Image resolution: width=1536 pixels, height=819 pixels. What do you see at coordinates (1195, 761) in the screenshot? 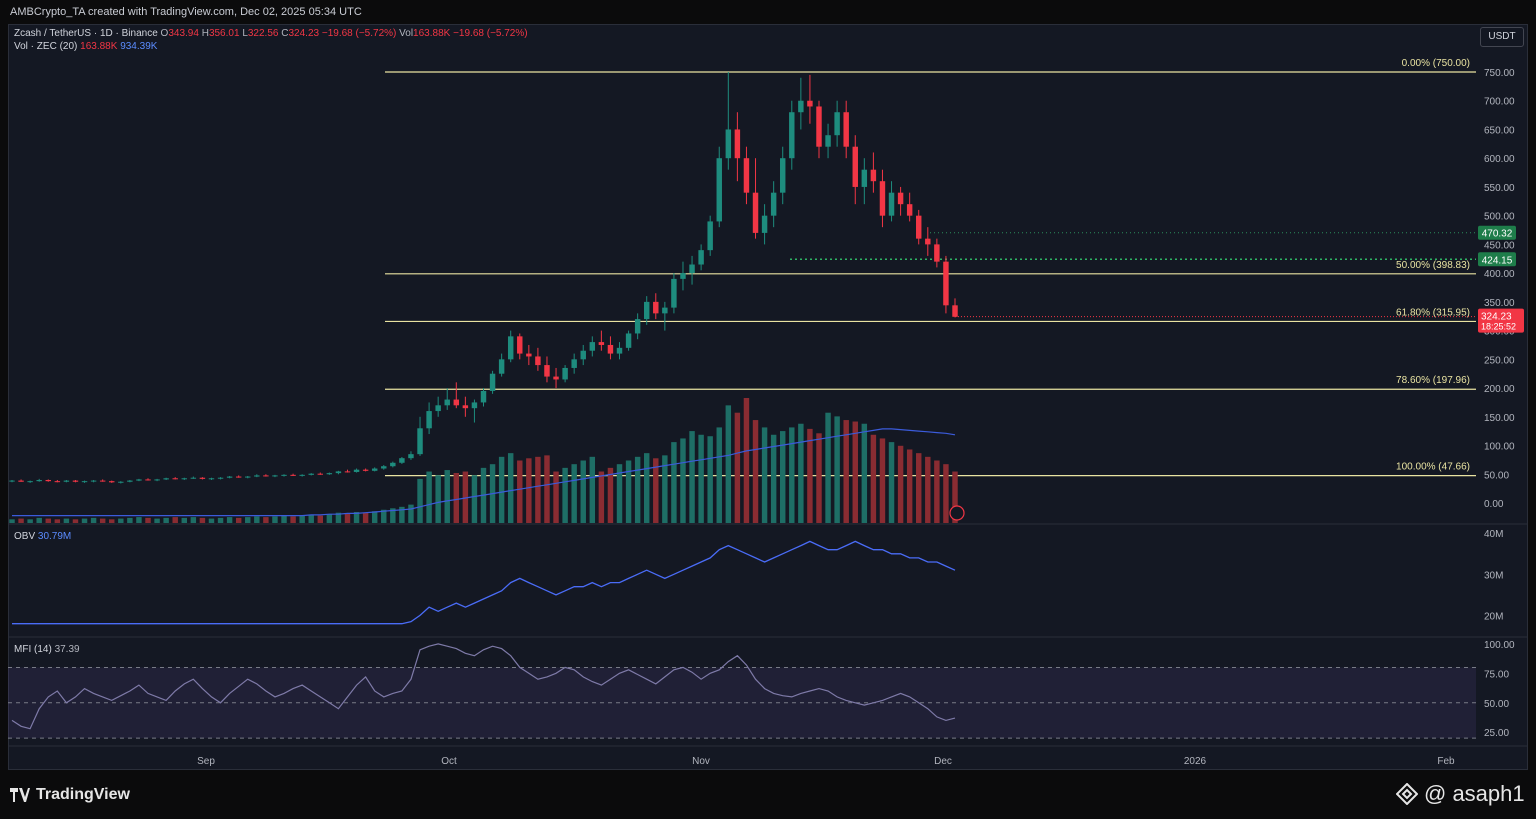
I see `time-axis-label: 2026` at bounding box center [1195, 761].